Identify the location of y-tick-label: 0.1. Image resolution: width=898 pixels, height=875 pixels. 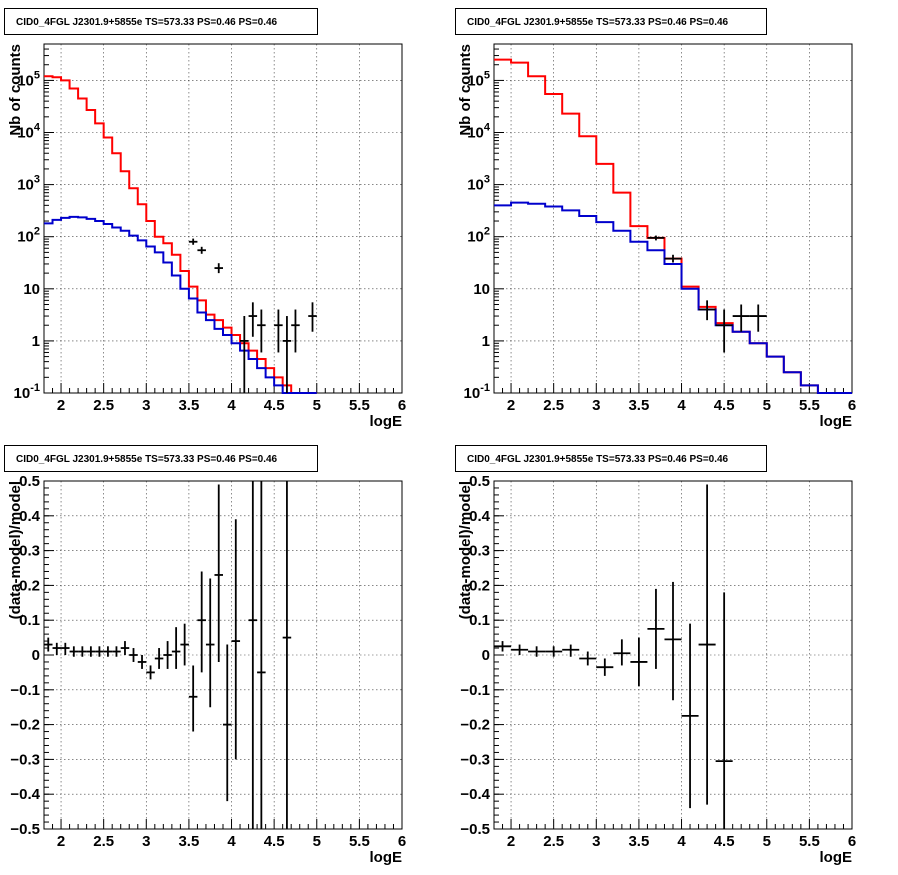
(479, 620).